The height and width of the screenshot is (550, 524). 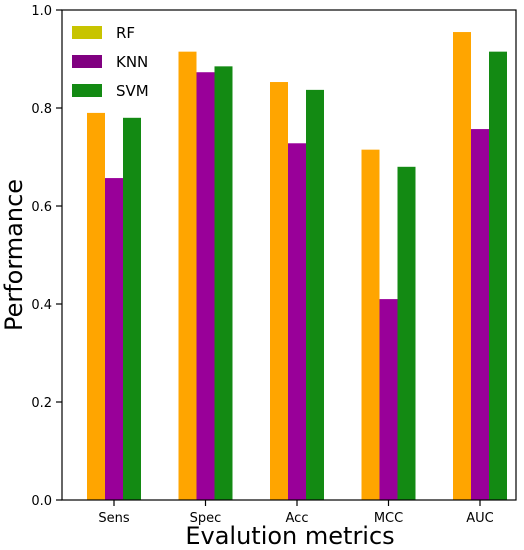 What do you see at coordinates (223, 283) in the screenshot?
I see `bar-svm-spec` at bounding box center [223, 283].